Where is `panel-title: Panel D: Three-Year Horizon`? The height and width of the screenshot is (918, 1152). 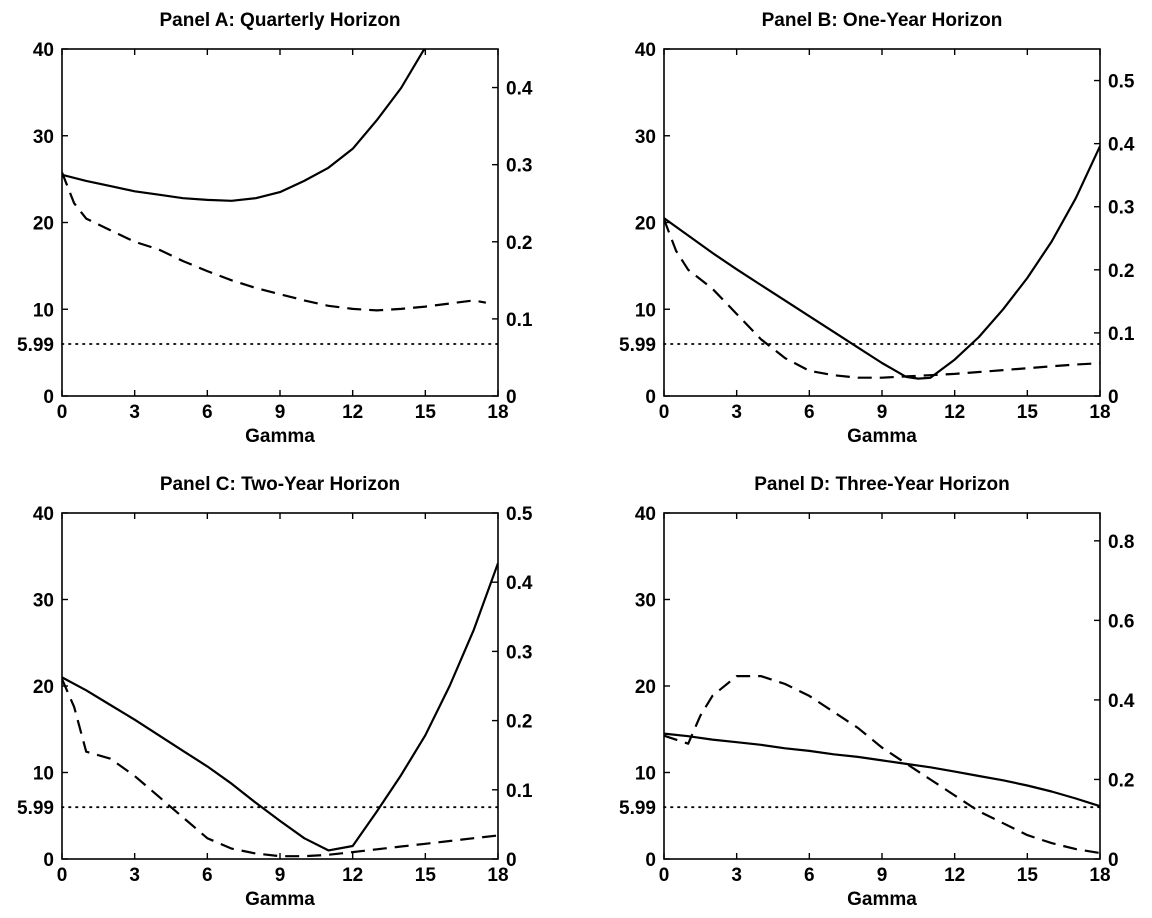 panel-title: Panel D: Three-Year Horizon is located at coordinates (882, 484).